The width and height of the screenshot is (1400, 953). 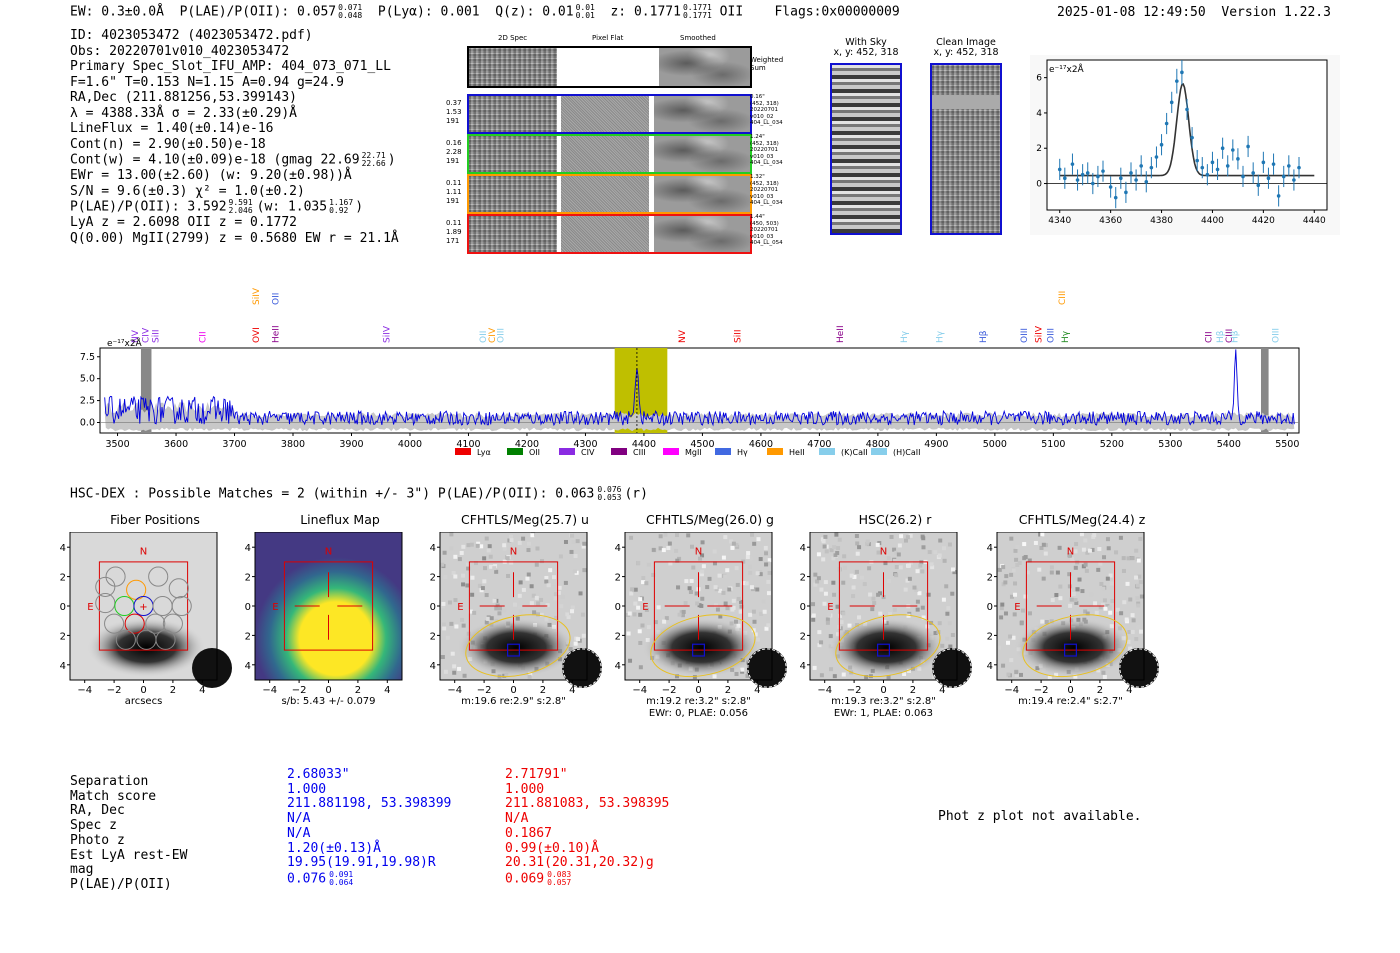 I want to click on cutout-xlabel: m:19.4 re:2.4" s:2.7", so click(x=1070, y=701).